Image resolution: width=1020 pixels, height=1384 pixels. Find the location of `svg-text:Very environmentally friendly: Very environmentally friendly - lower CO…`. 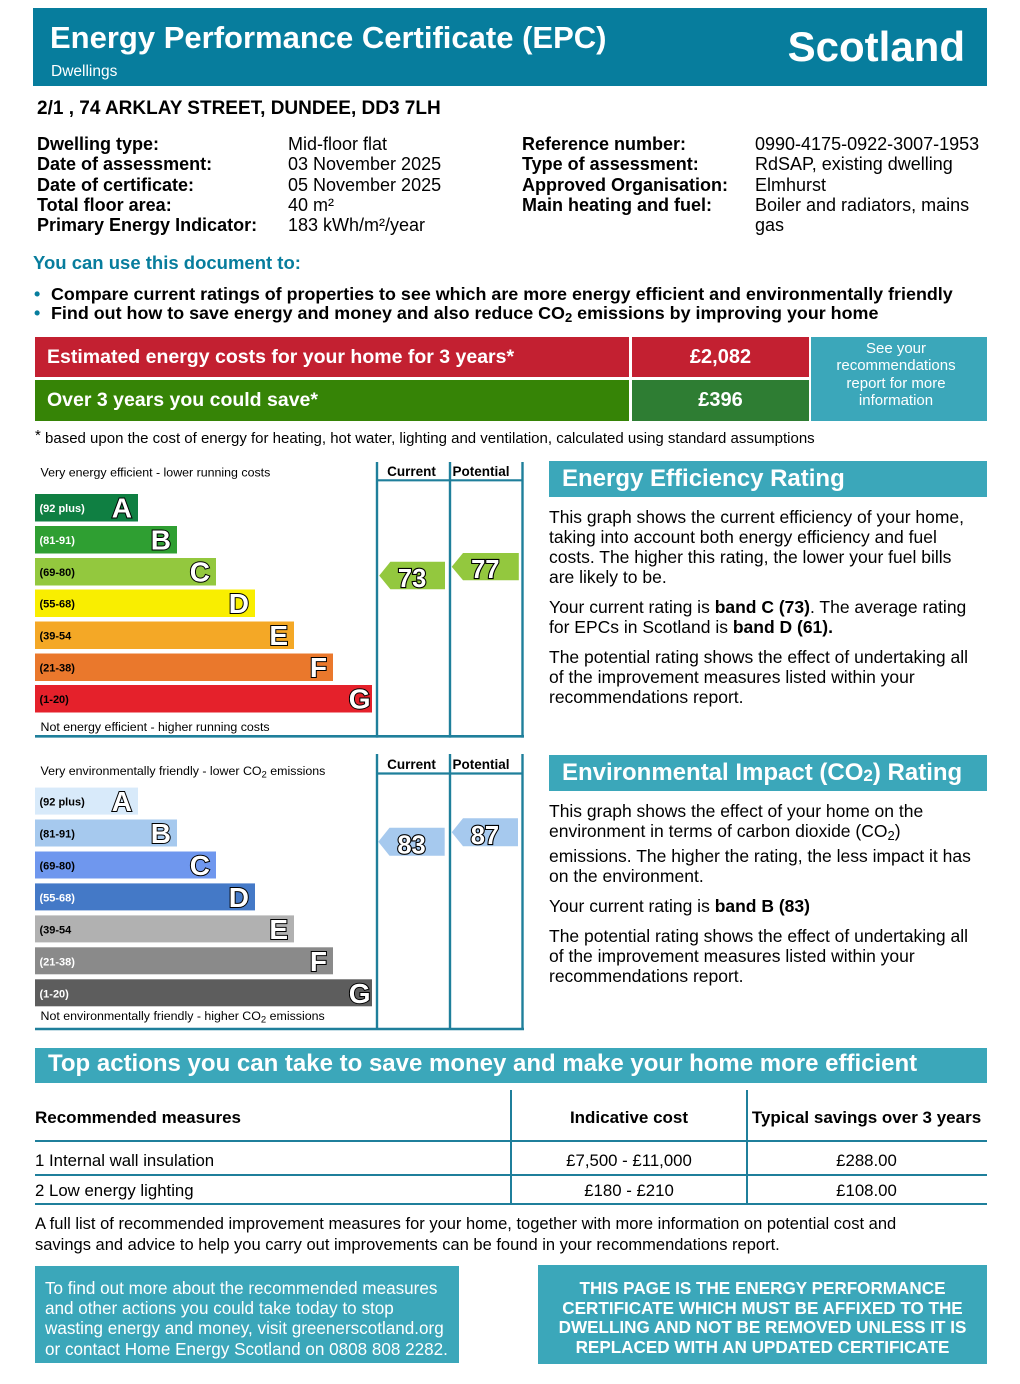

svg-text:Very environmentally friendly: Very environmentally friendly - lower CO… is located at coordinates (183, 772).